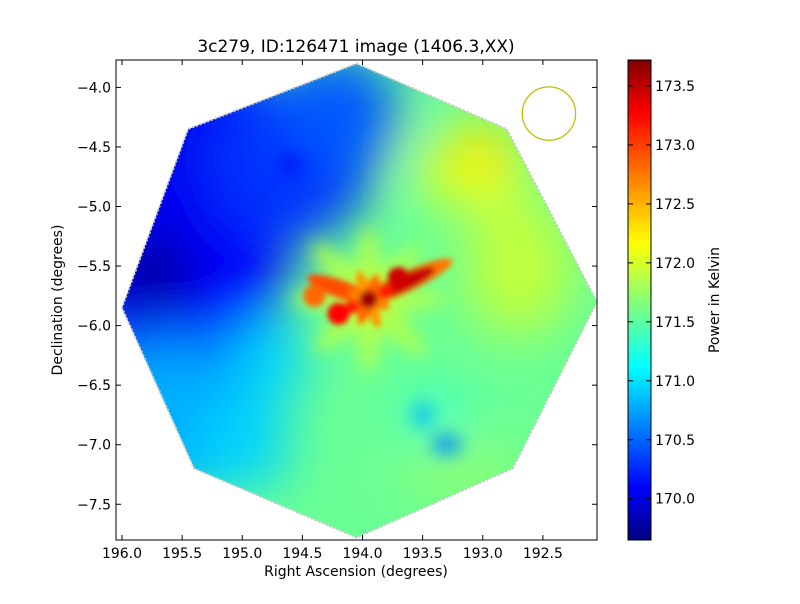  I want to click on y-tick-label: −5.5, so click(94, 267).